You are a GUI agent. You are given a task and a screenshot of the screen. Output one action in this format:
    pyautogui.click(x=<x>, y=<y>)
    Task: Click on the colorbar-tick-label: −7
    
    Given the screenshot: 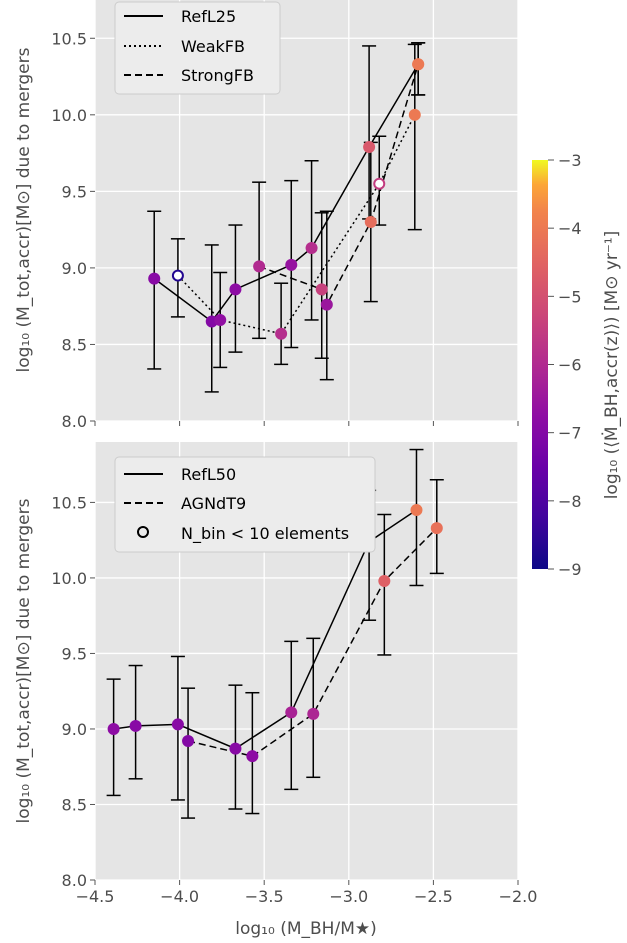 What is the action you would take?
    pyautogui.click(x=570, y=433)
    